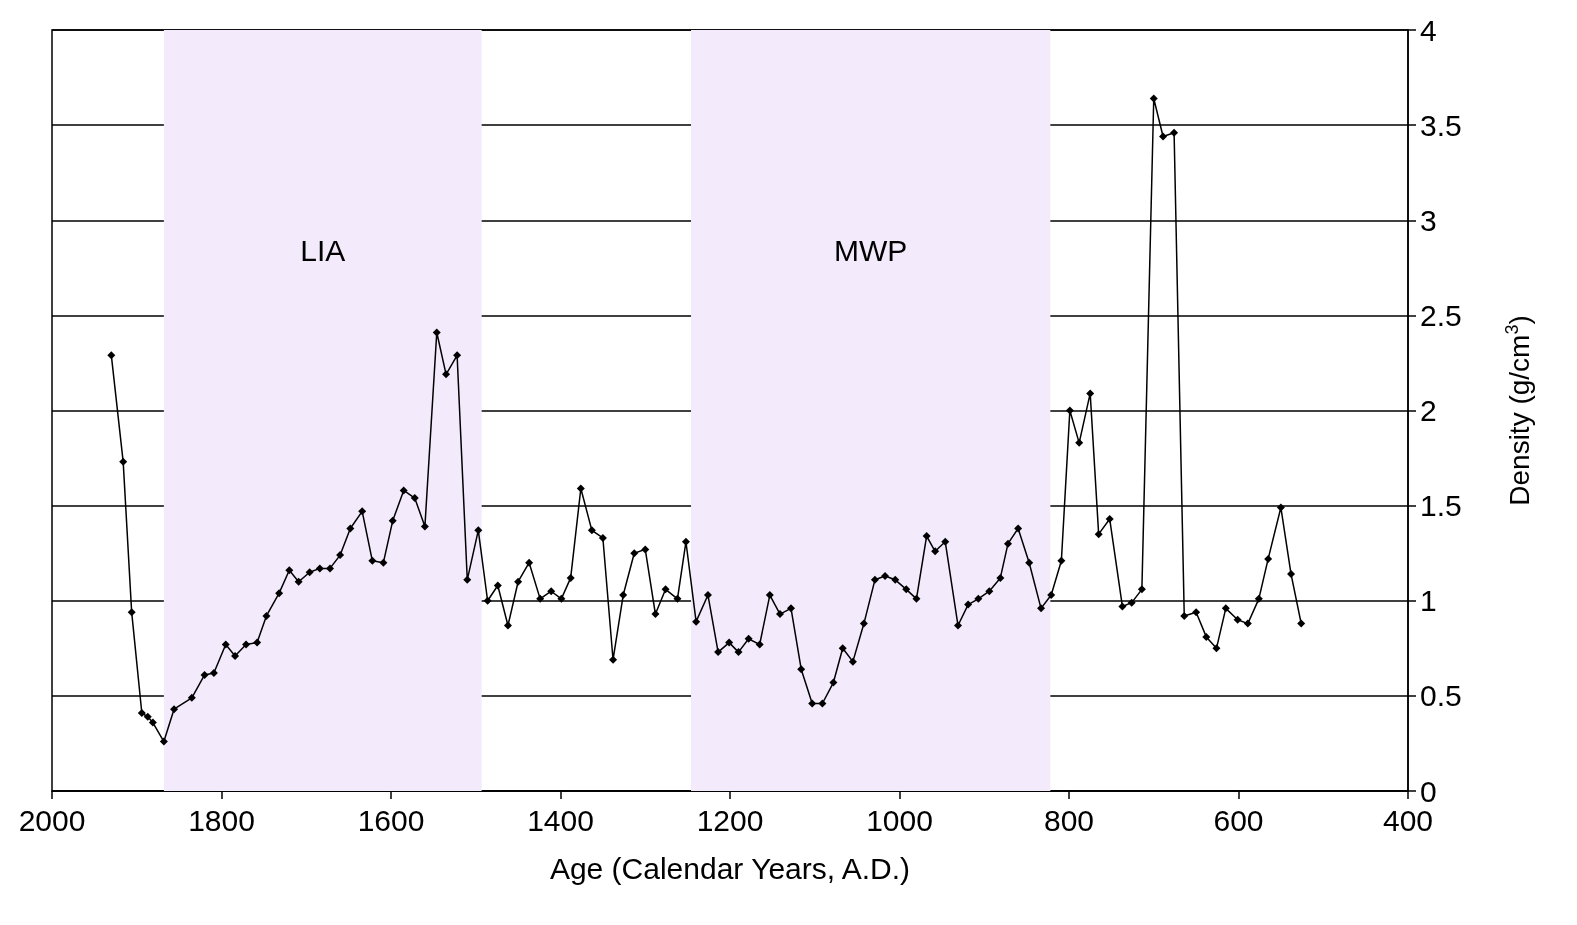  What do you see at coordinates (221, 820) in the screenshot?
I see `x-tick-label: 1800` at bounding box center [221, 820].